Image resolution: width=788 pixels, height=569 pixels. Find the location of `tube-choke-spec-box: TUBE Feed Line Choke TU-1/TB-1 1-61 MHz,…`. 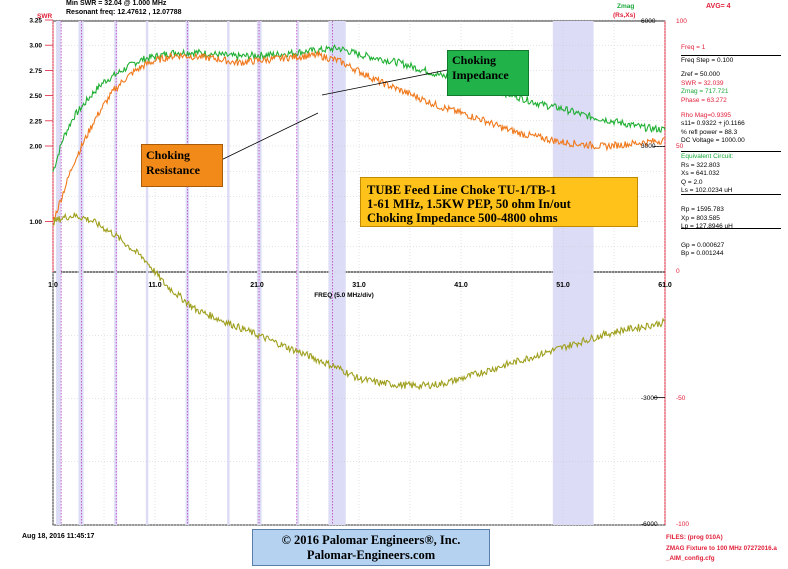

tube-choke-spec-box: TUBE Feed Line Choke TU-1/TB-1 1-61 MHz,… is located at coordinates (499, 202).